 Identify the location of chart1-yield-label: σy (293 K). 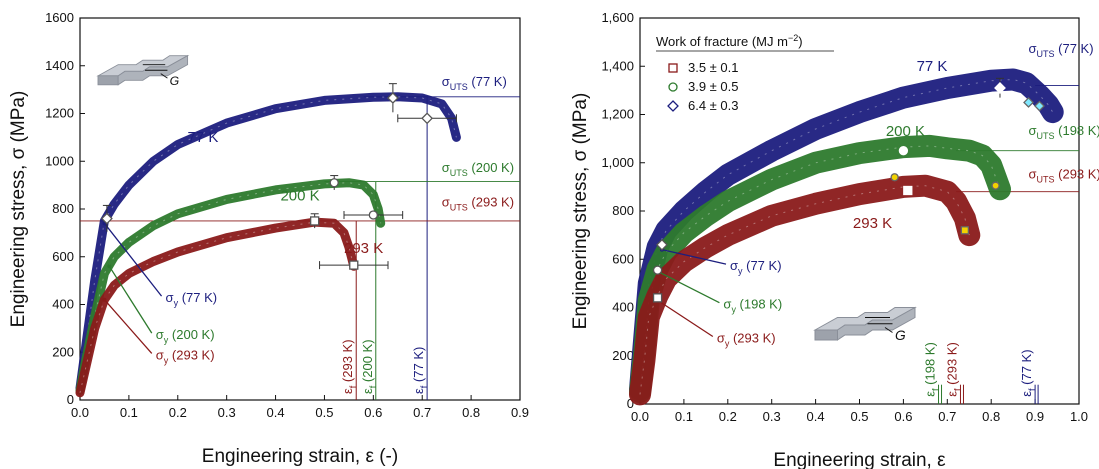
(185, 356).